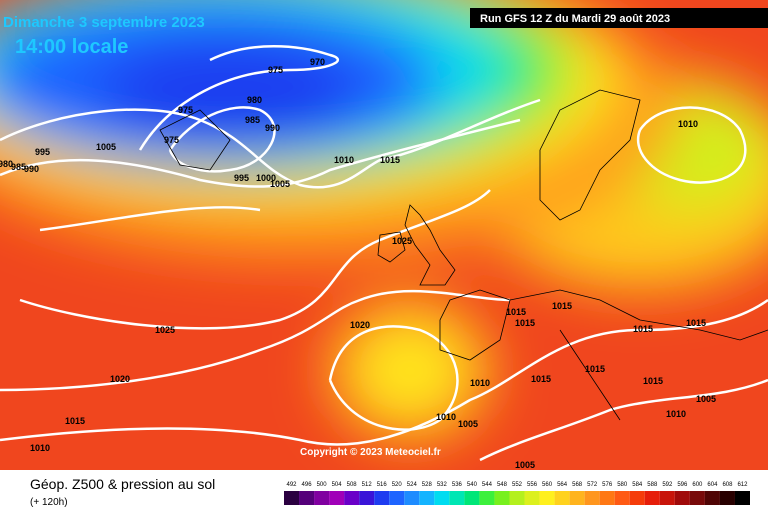 The width and height of the screenshot is (768, 517). I want to click on footer-title: Géop. Z500 & pression au sol, so click(122, 484).